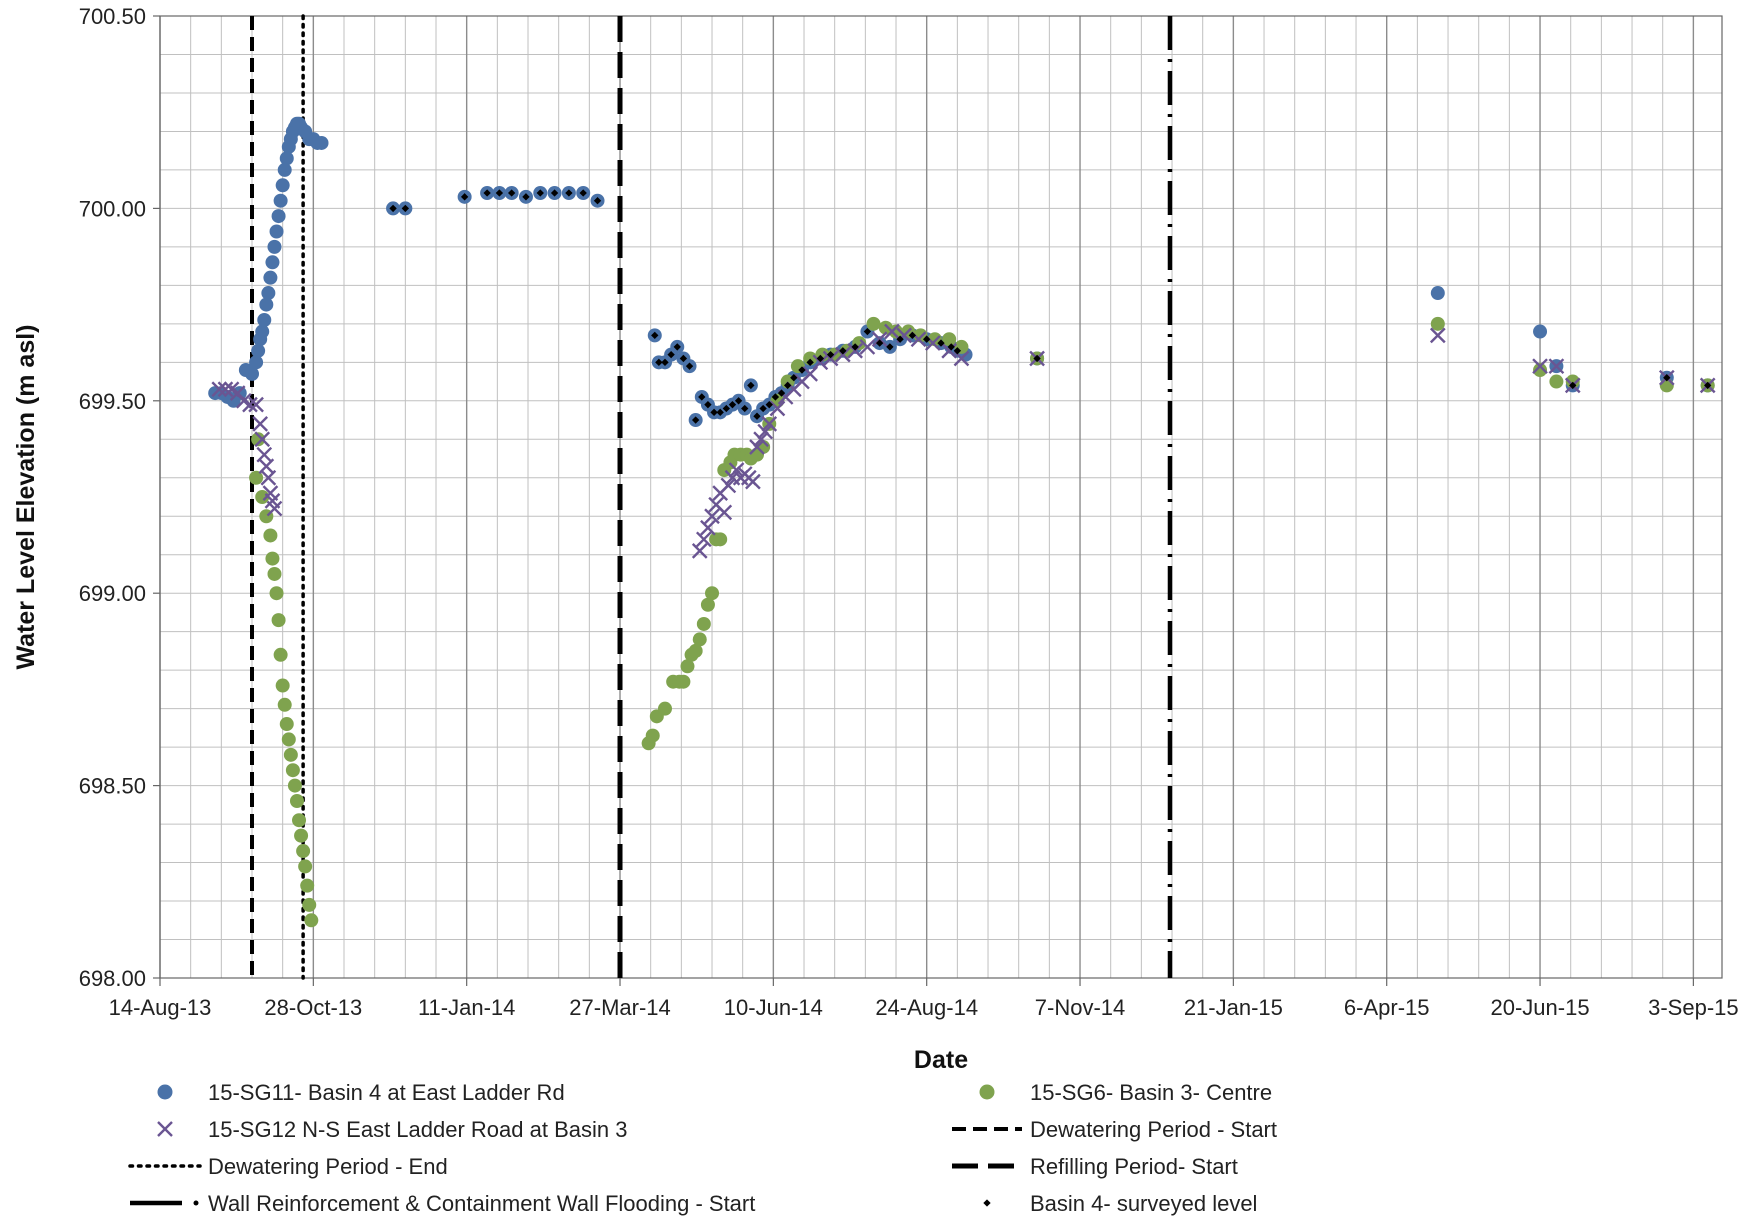 The height and width of the screenshot is (1223, 1747). What do you see at coordinates (1693, 1007) in the screenshot?
I see `x-tick-label: 3-Sep-15` at bounding box center [1693, 1007].